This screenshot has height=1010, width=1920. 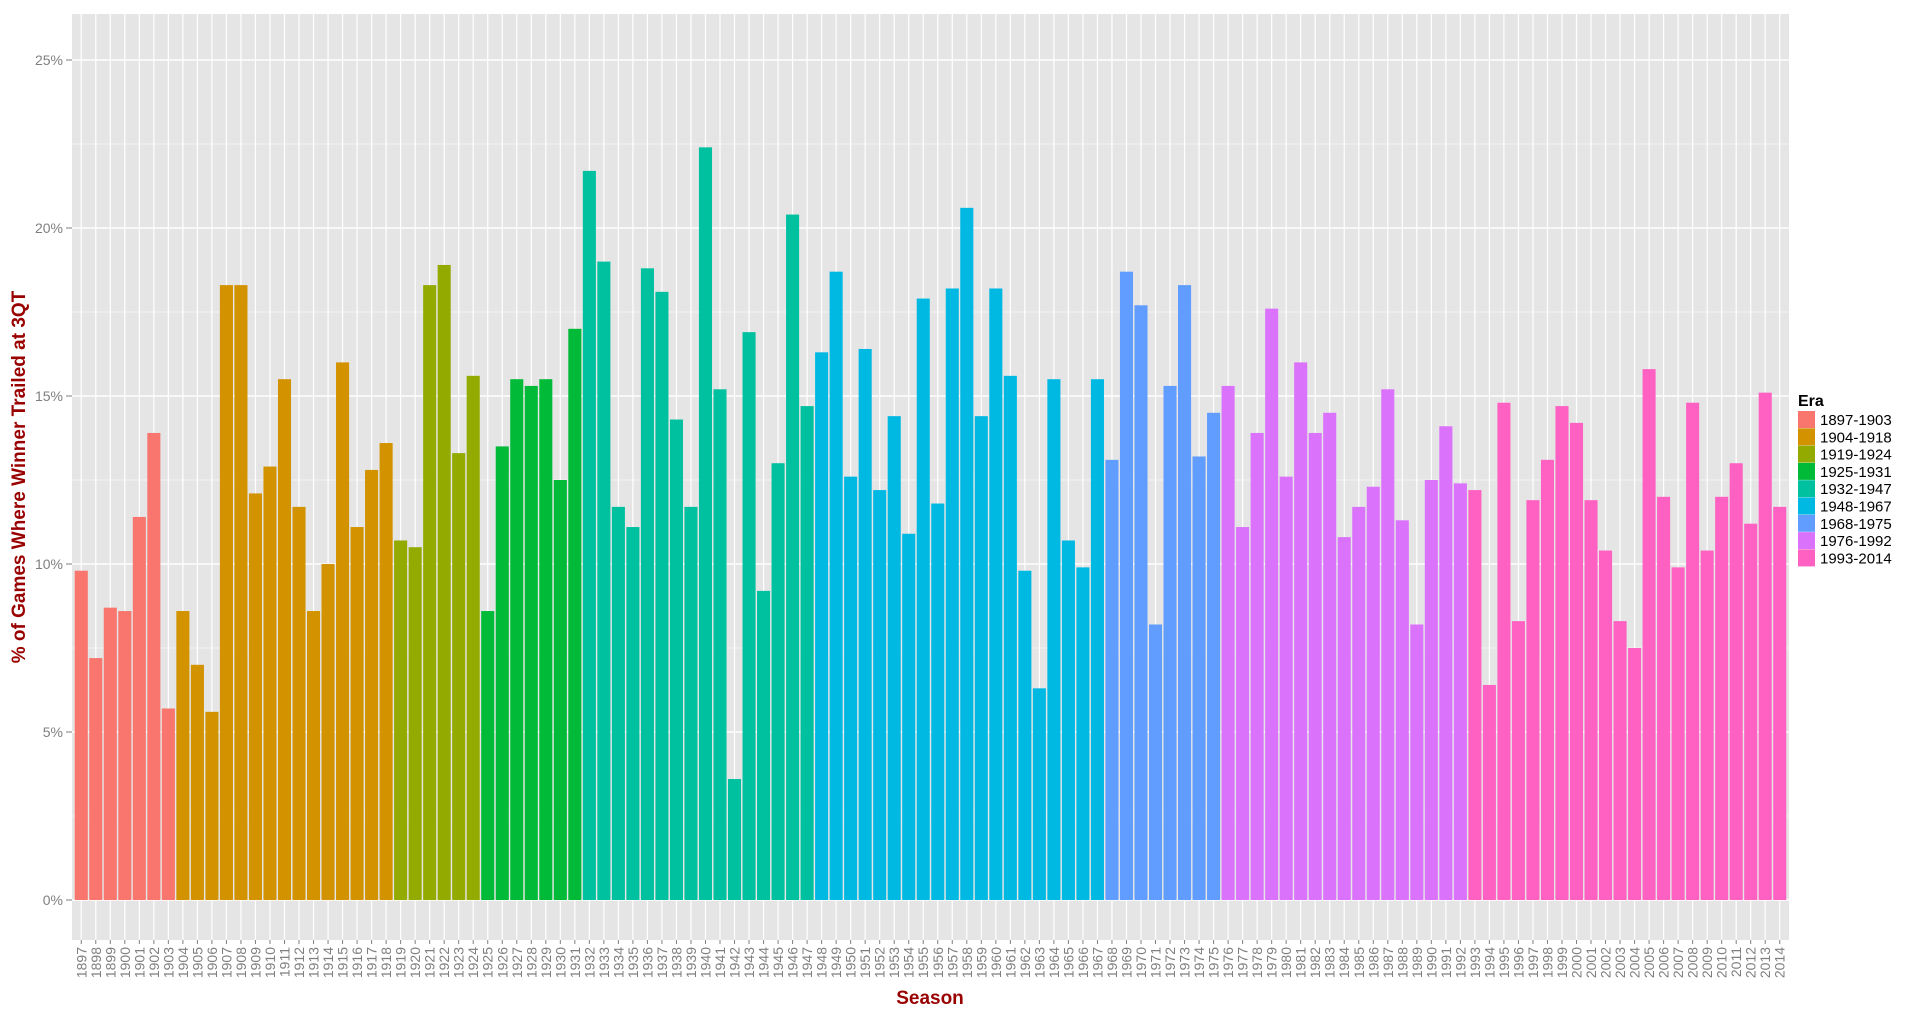 I want to click on x-tick-label: 1993, so click(x=1475, y=962).